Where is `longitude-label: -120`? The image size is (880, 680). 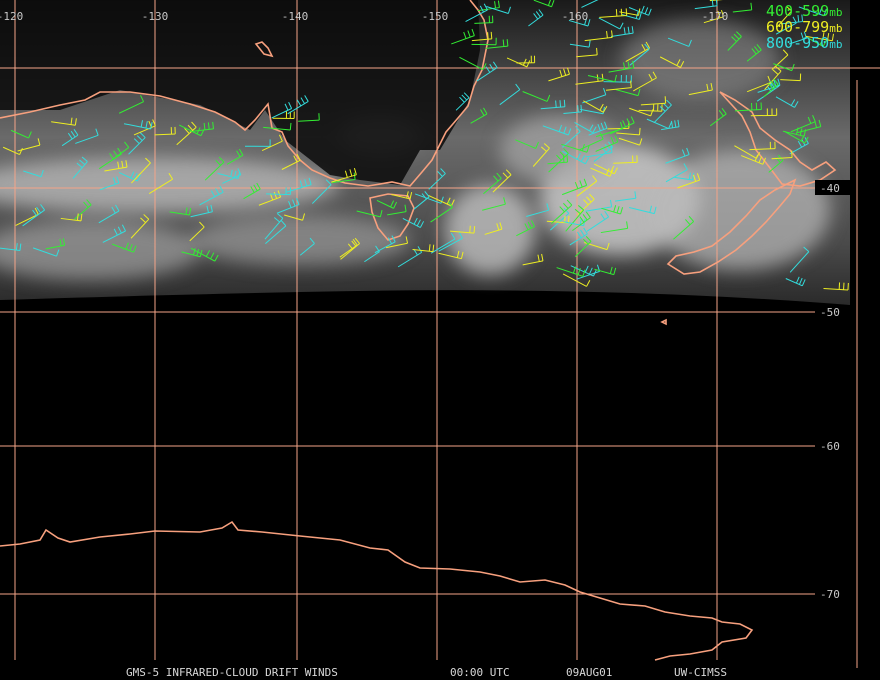
longitude-label: -120 is located at coordinates (11, 16).